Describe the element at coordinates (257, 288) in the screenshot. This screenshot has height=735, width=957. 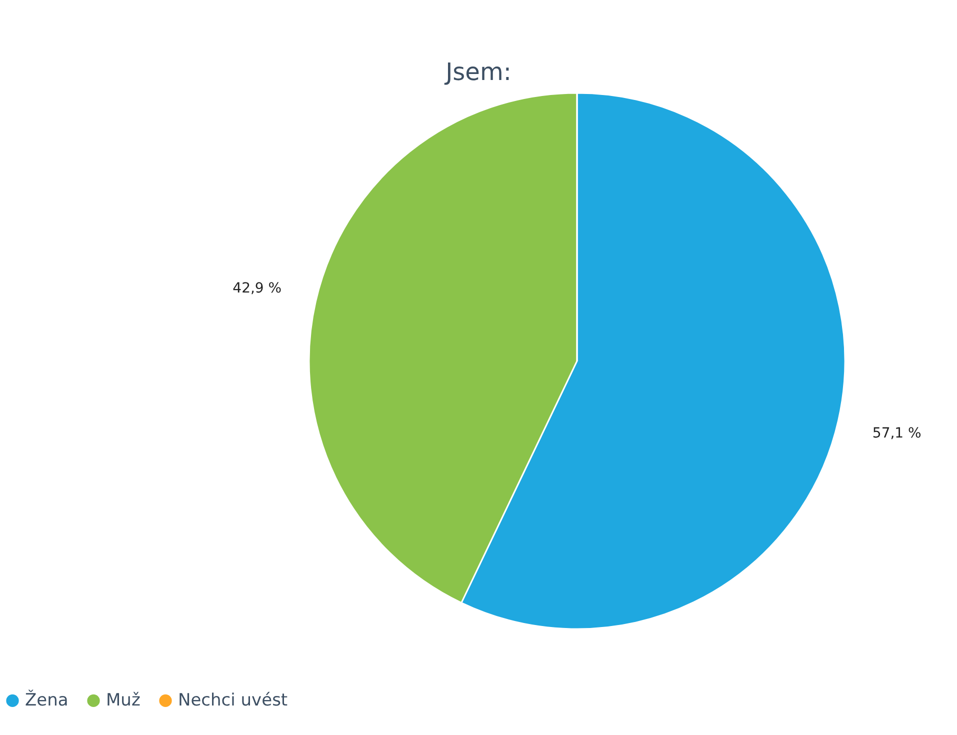
I see `data-label: 42,9 %` at that location.